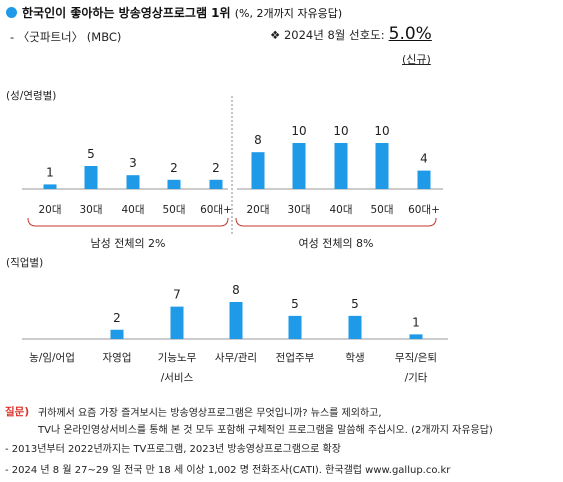 The width and height of the screenshot is (563, 482). What do you see at coordinates (288, 13) in the screenshot?
I see `title-note: (%, 2개까지 자유응답)` at bounding box center [288, 13].